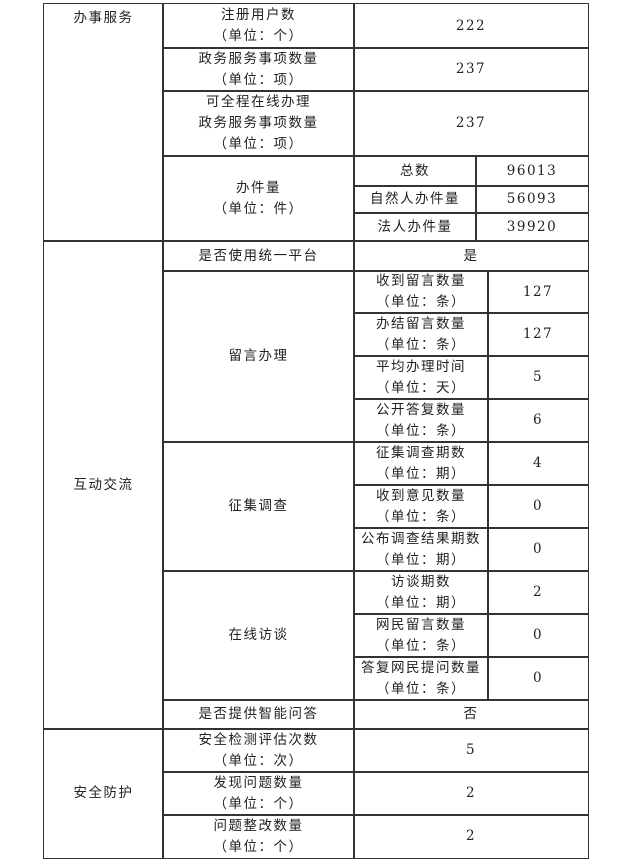 Image resolution: width=627 pixels, height=866 pixels. I want to click on cases-natural-value: 56093, so click(532, 199).